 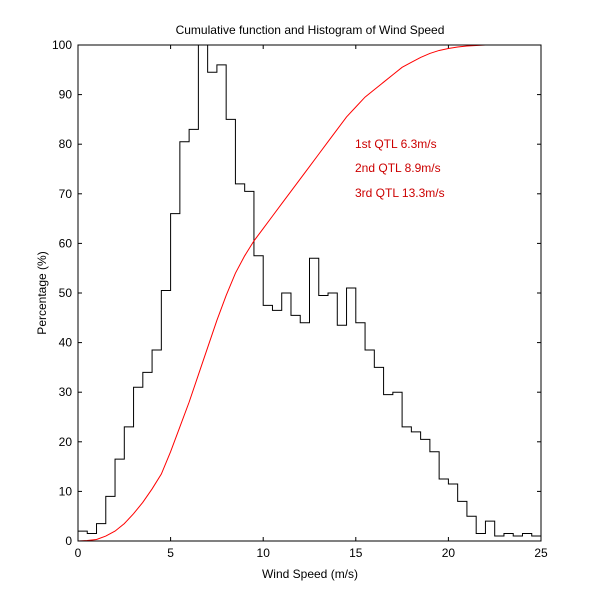 What do you see at coordinates (400, 193) in the screenshot?
I see `annotation-q3: 3rd QTL 13.3m/s` at bounding box center [400, 193].